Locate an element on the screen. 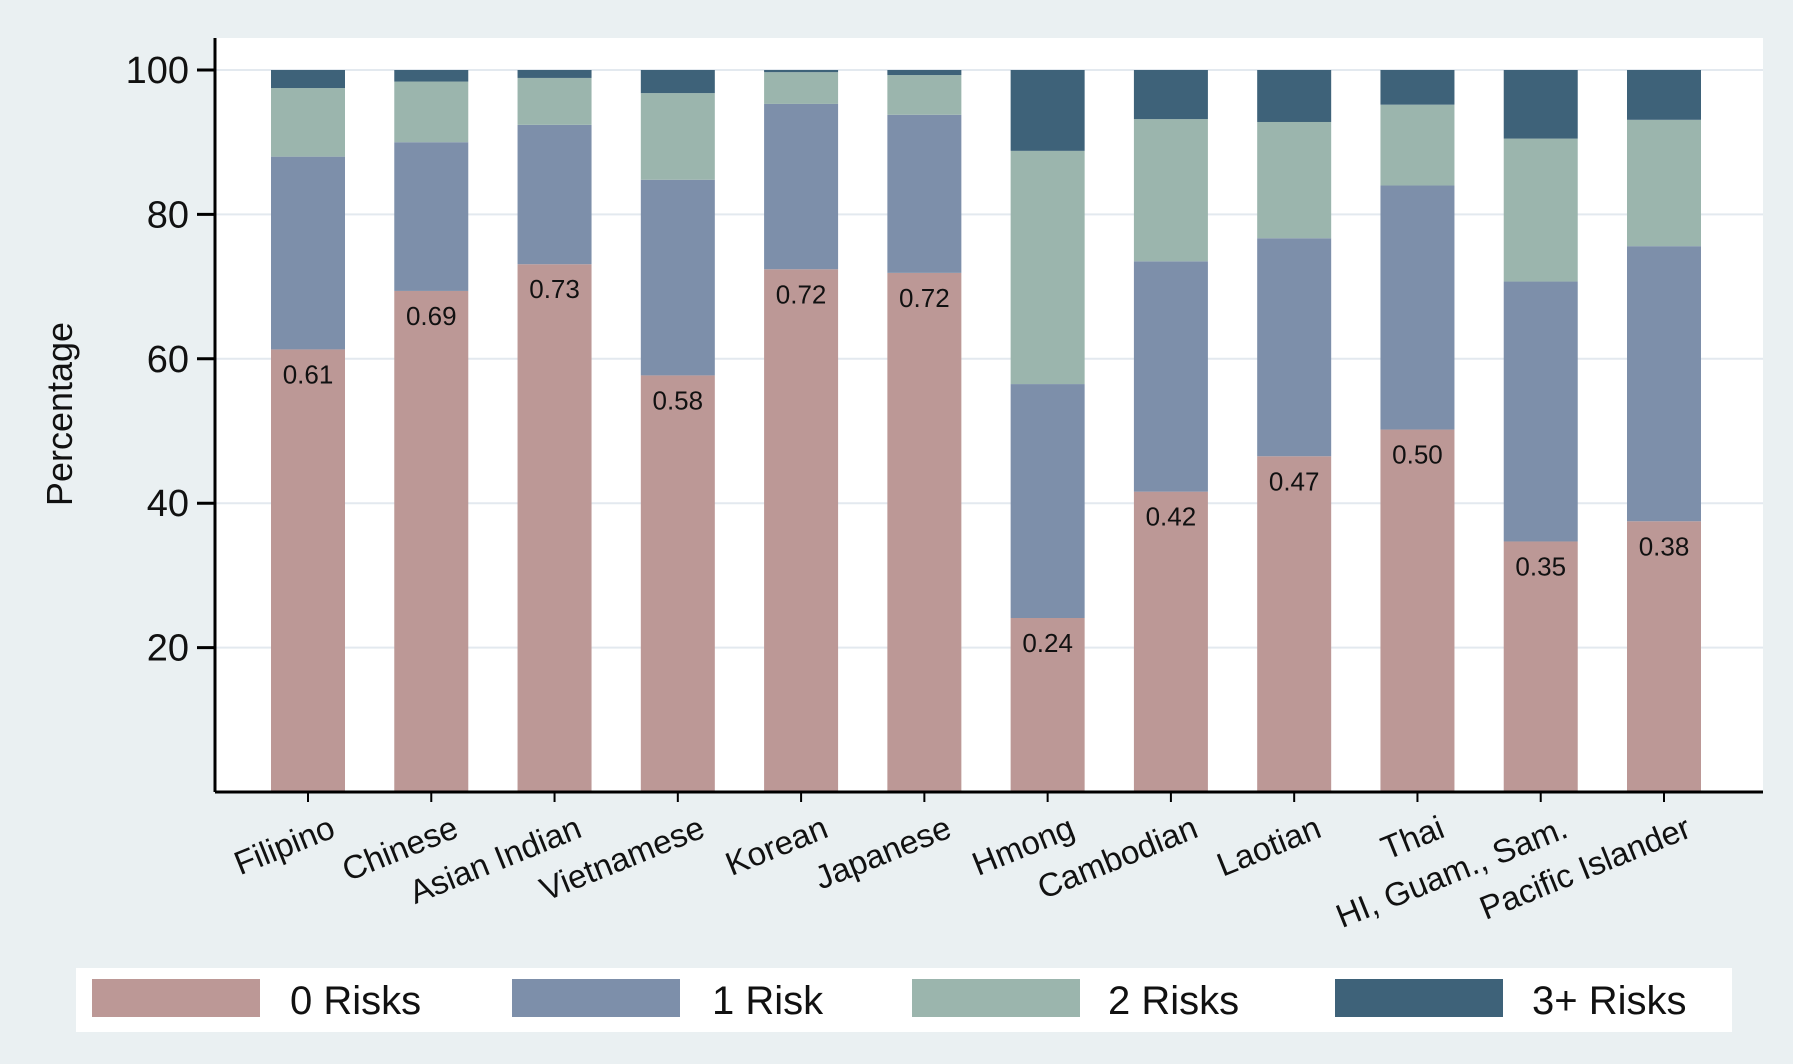 Image resolution: width=1793 pixels, height=1064 pixels. data-label: 0.73 is located at coordinates (554, 289).